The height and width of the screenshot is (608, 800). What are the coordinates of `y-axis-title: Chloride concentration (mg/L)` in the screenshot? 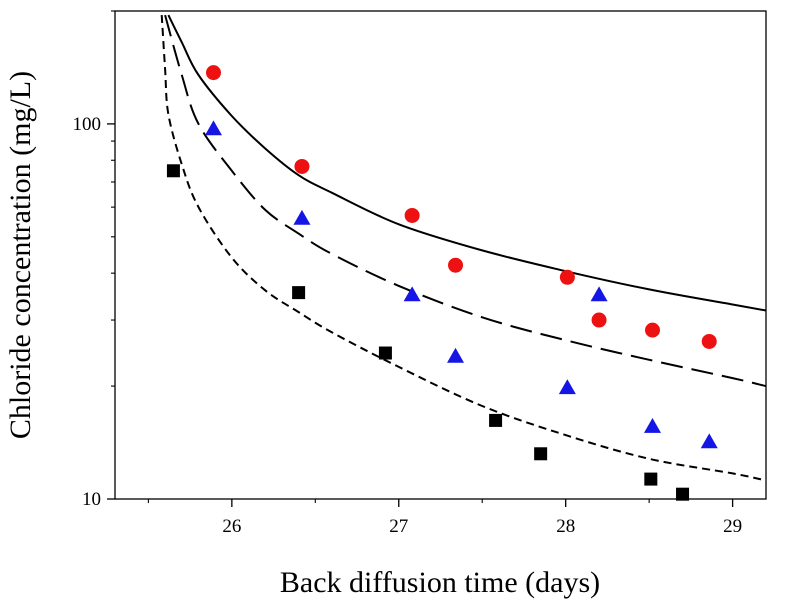 It's located at (20, 255).